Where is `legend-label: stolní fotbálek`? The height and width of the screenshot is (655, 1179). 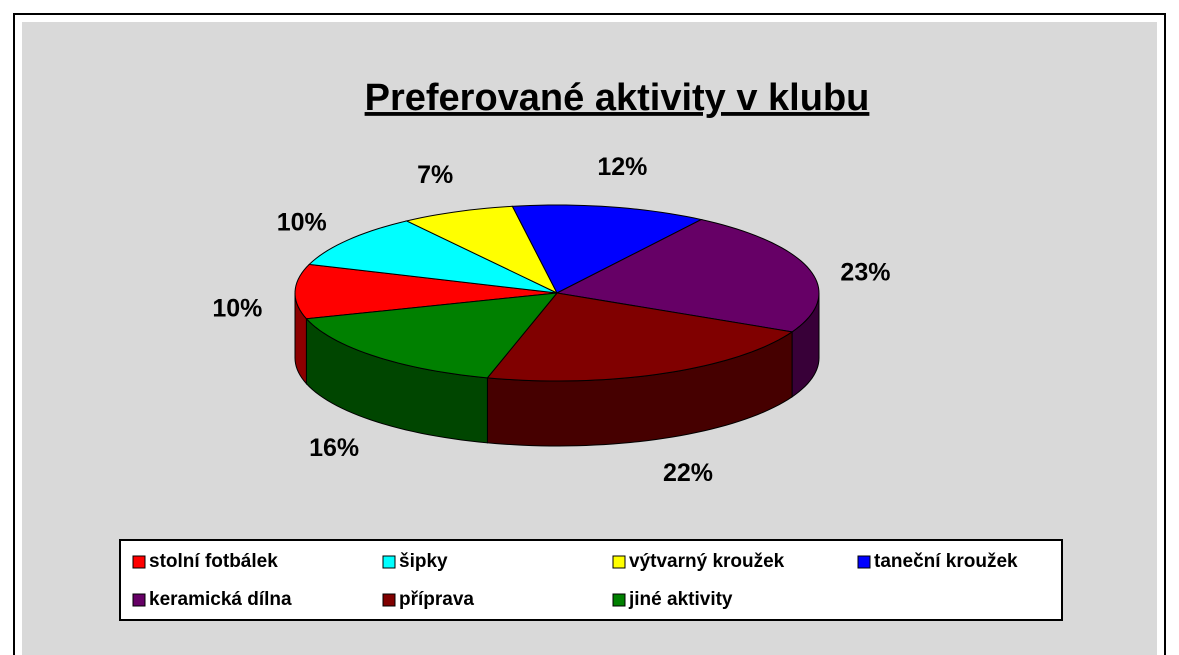
legend-label: stolní fotbálek is located at coordinates (213, 561).